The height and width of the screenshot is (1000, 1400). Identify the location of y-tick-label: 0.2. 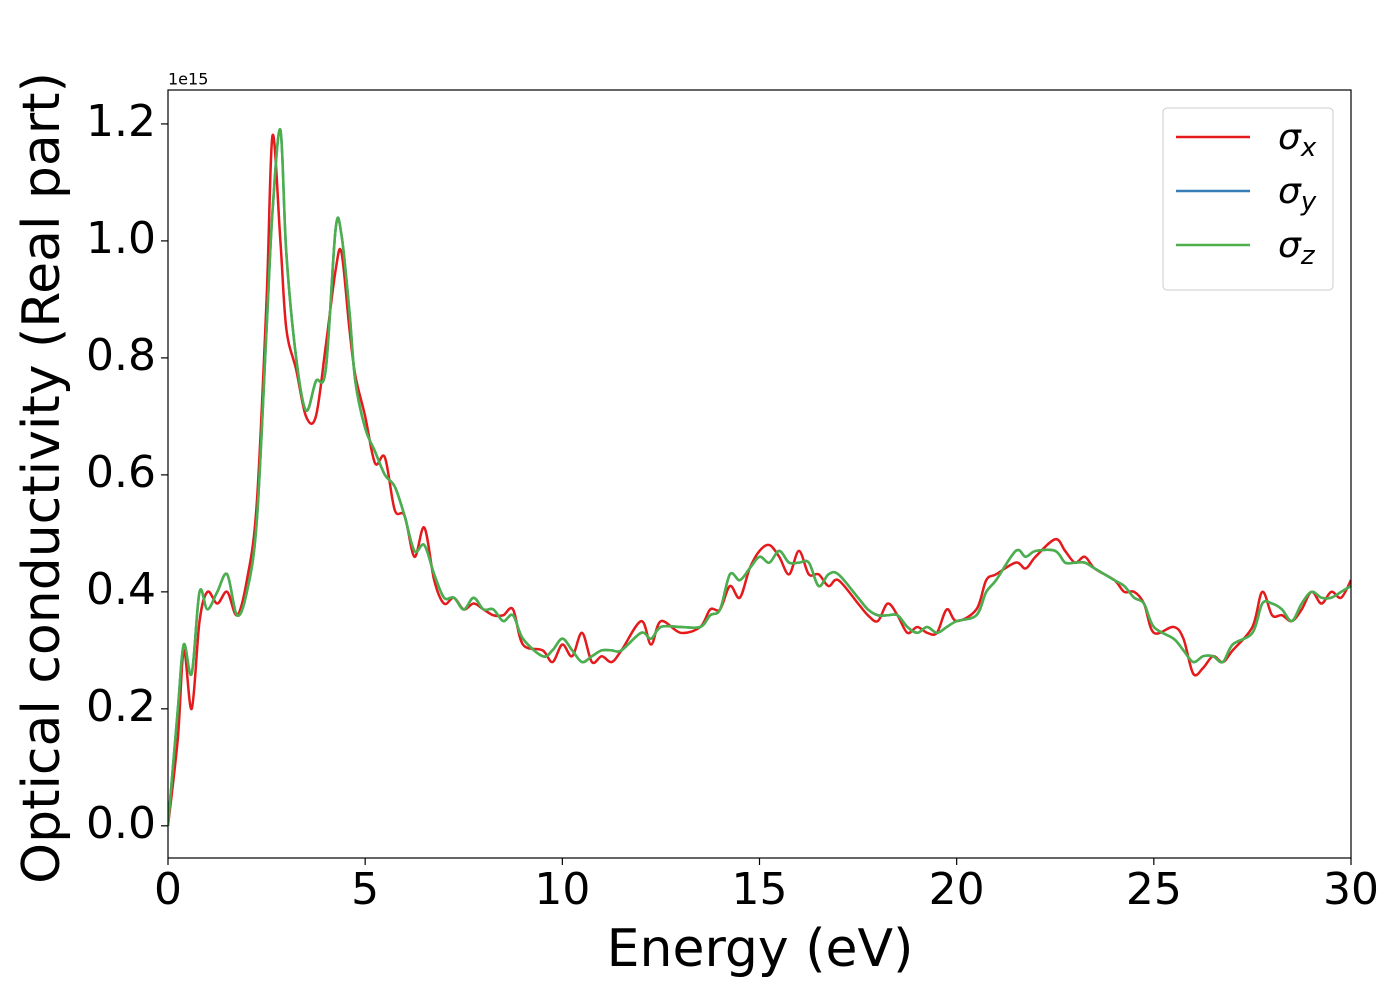
(121, 706).